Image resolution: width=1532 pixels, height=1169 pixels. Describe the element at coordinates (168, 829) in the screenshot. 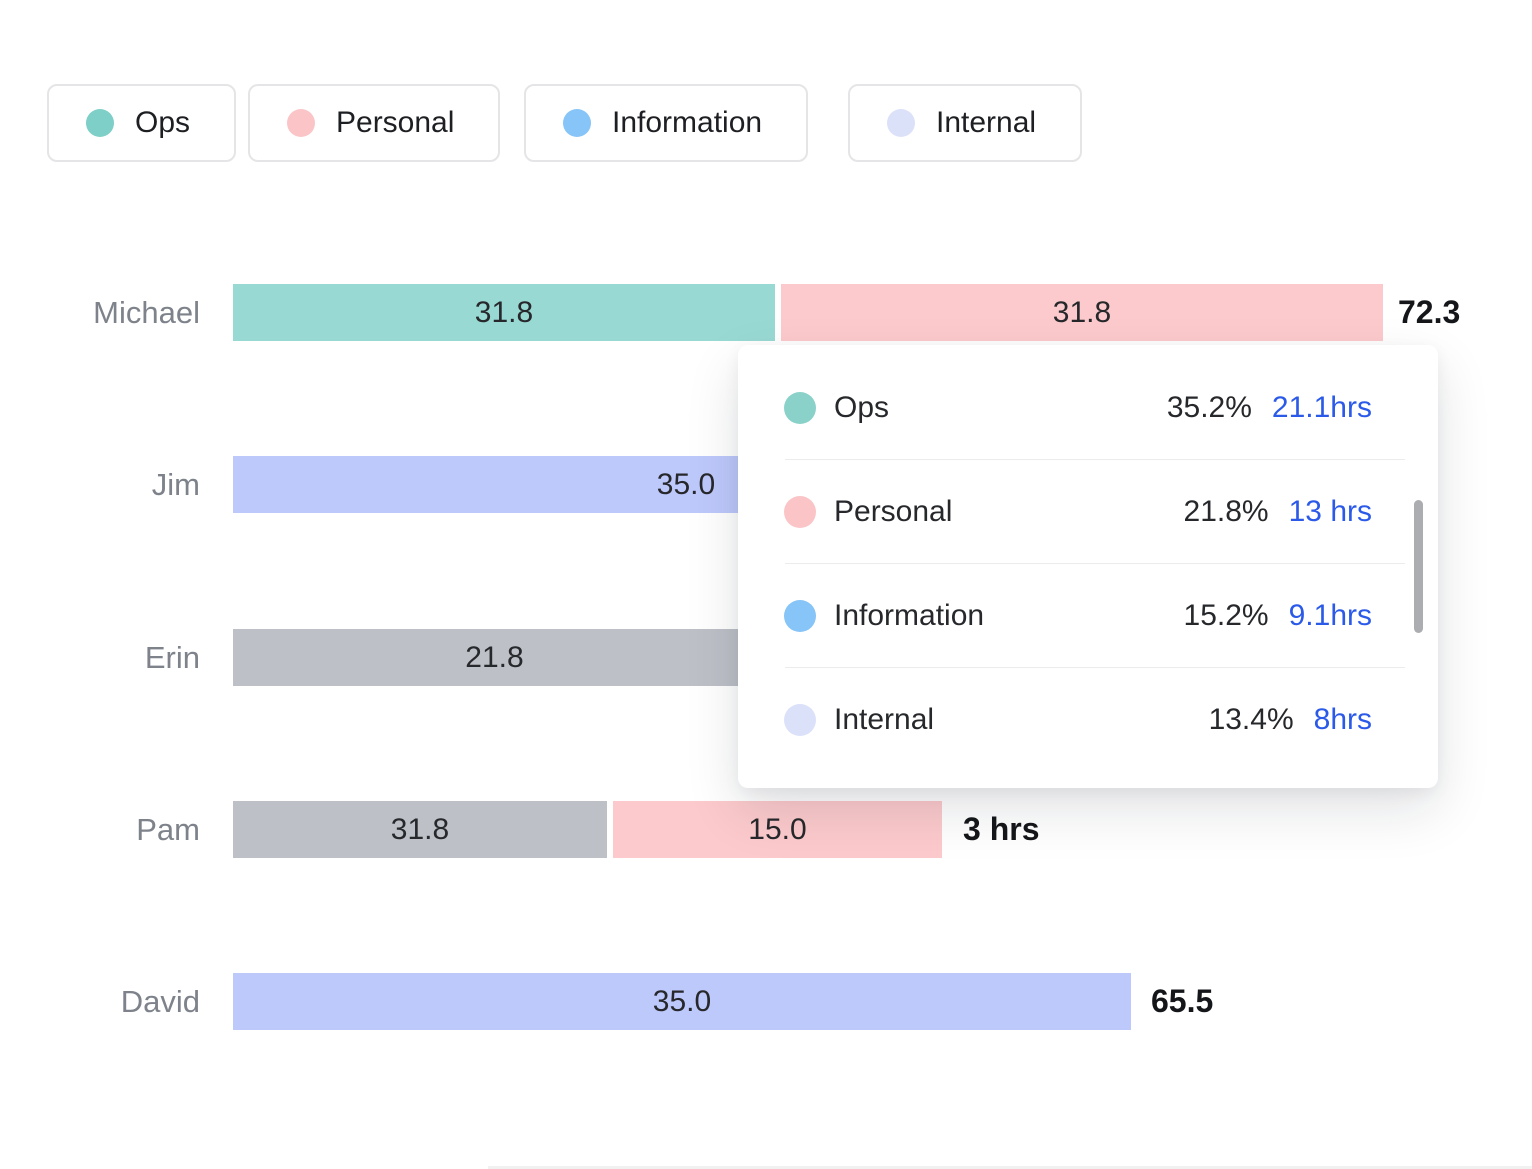

I see `row-label-pam: Pam` at that location.